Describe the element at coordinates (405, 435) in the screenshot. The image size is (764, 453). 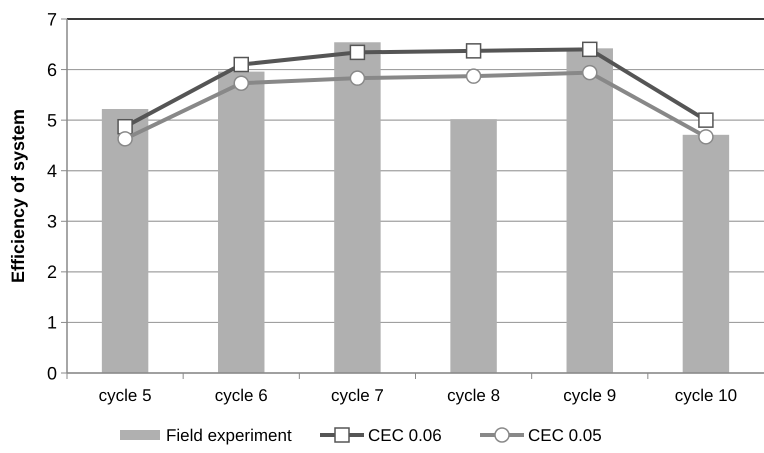
I see `legend-label: CEC 0.06` at that location.